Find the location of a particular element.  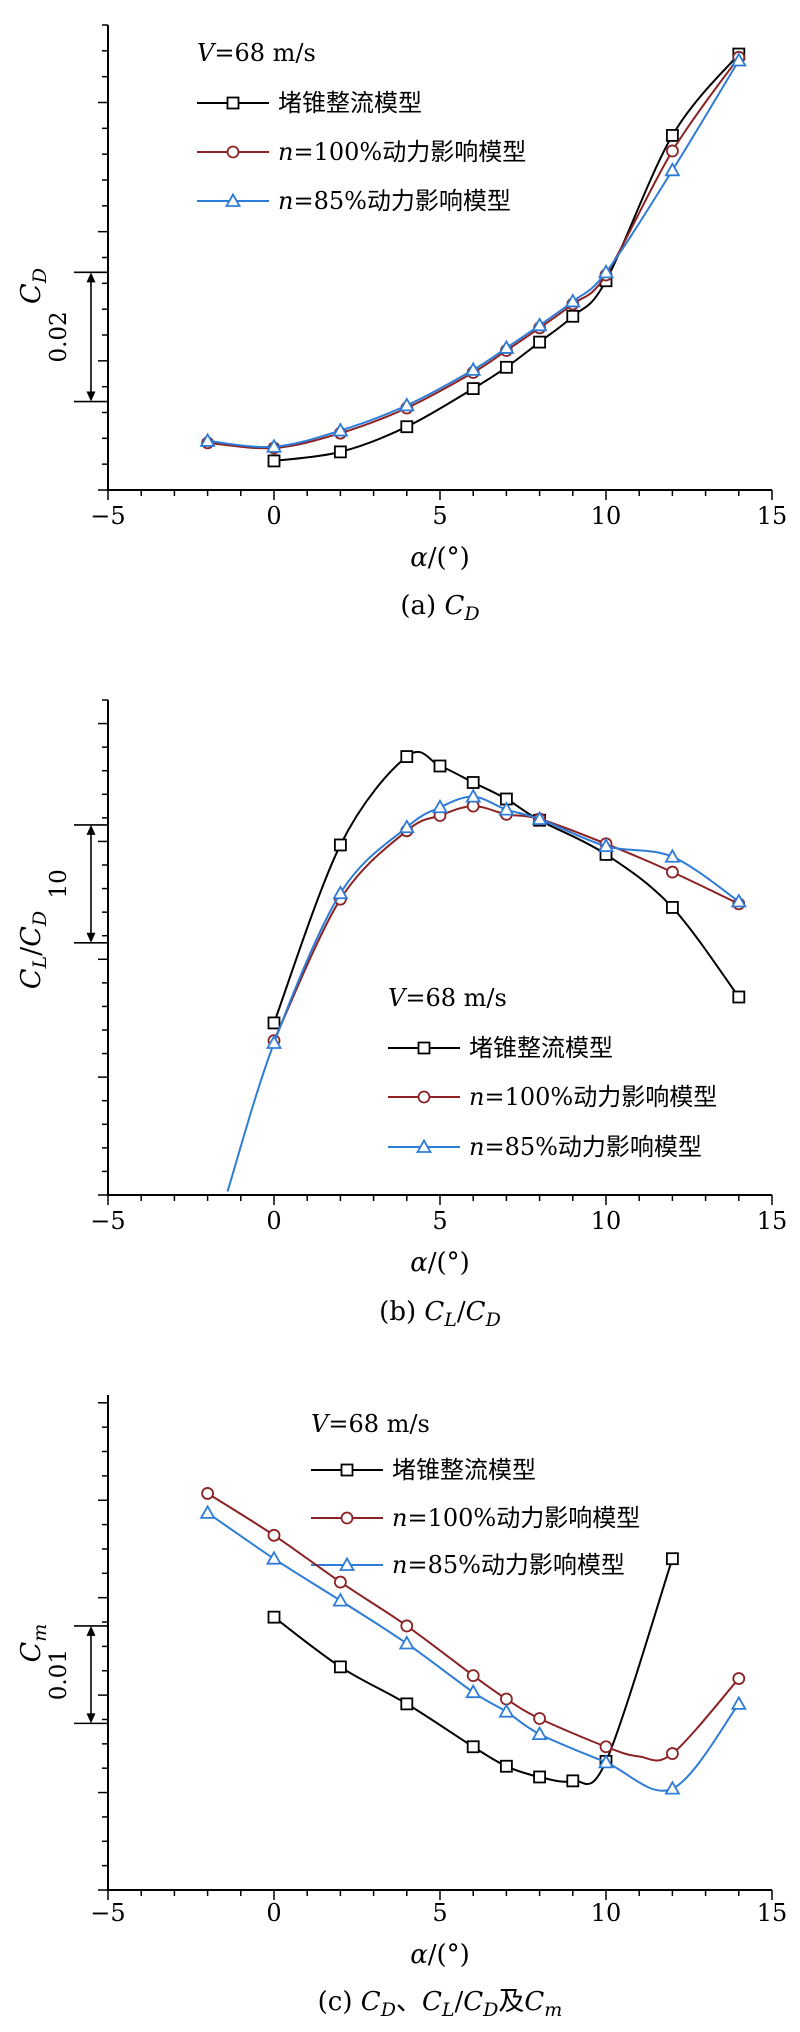

series-line-circle is located at coordinates (506, 923).